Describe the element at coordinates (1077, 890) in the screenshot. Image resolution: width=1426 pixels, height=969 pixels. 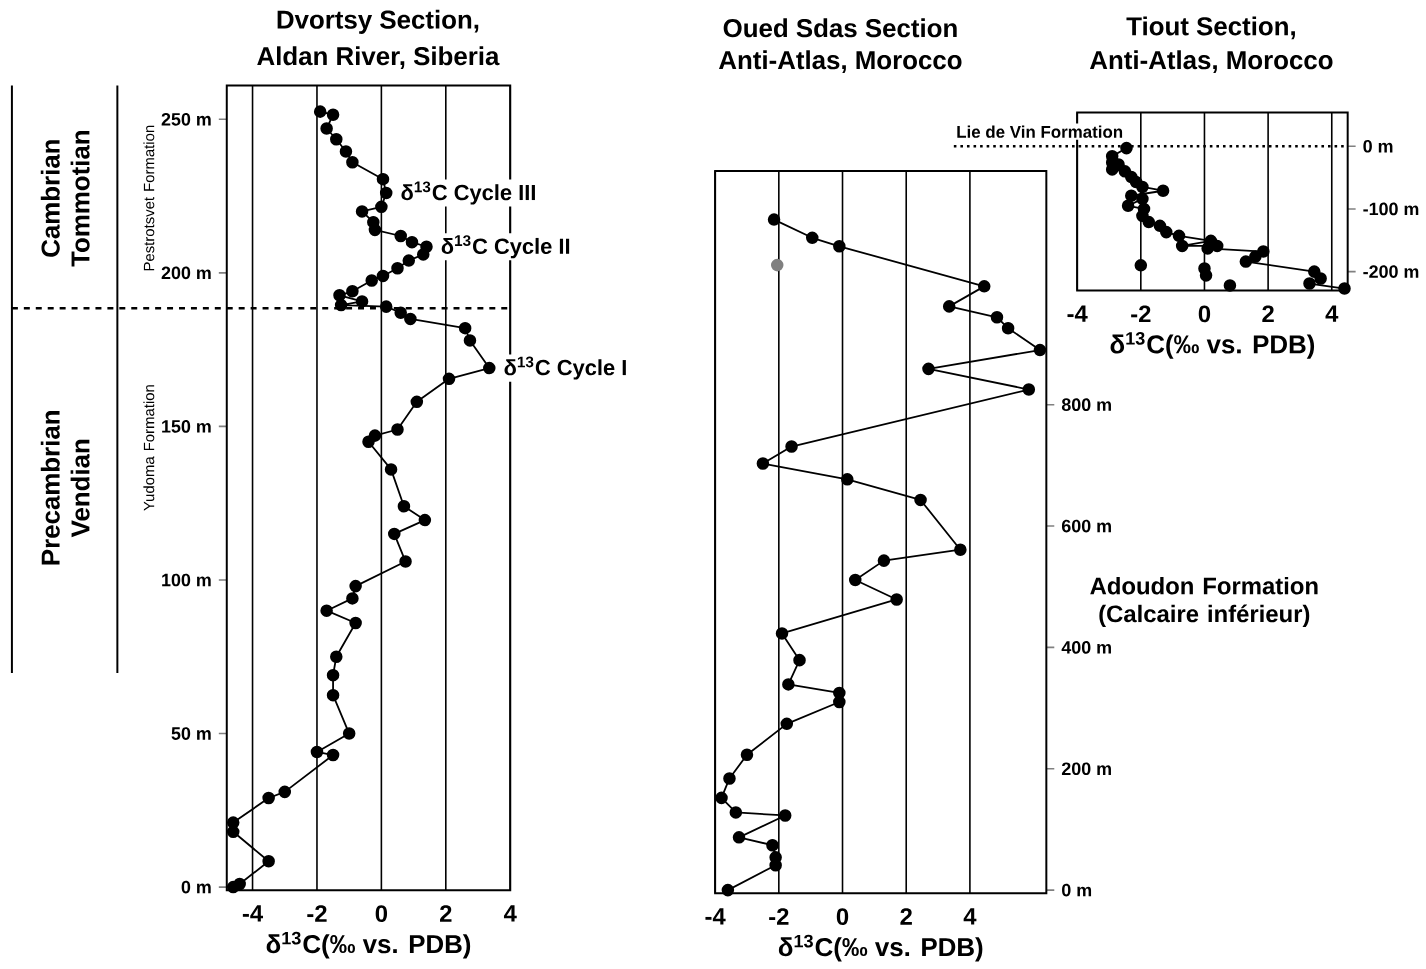
I see `y2-tick-label: 0 m` at that location.